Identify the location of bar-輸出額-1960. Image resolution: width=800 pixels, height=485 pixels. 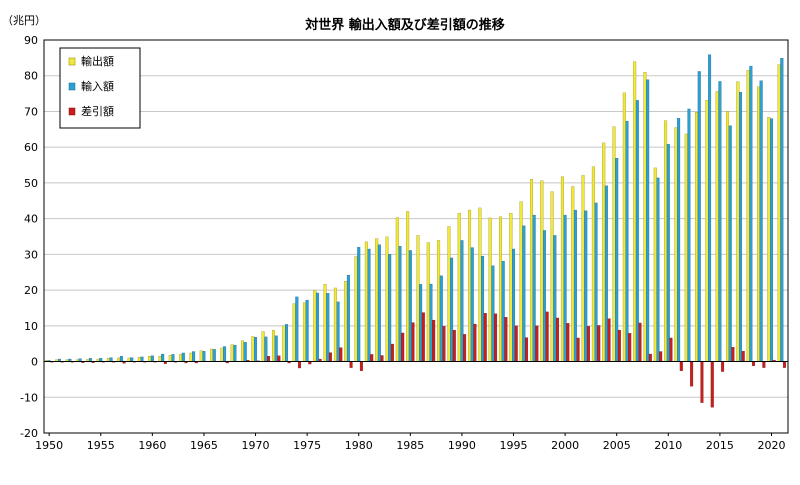
(150, 359).